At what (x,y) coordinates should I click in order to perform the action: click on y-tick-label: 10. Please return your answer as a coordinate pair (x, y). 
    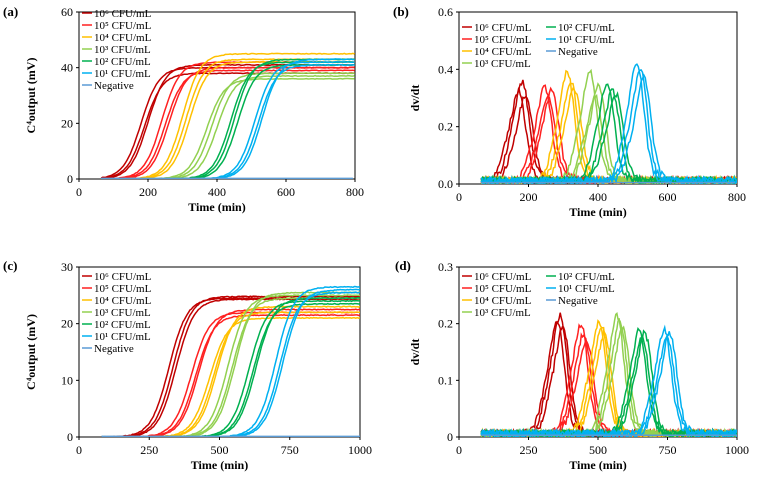
    Looking at the image, I should click on (67, 380).